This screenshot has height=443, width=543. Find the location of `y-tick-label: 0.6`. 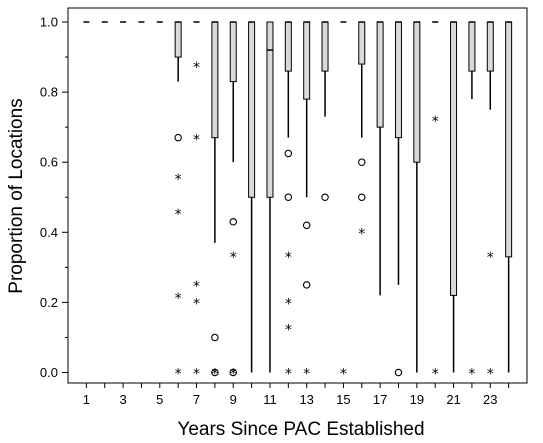

y-tick-label: 0.6 is located at coordinates (49, 162).